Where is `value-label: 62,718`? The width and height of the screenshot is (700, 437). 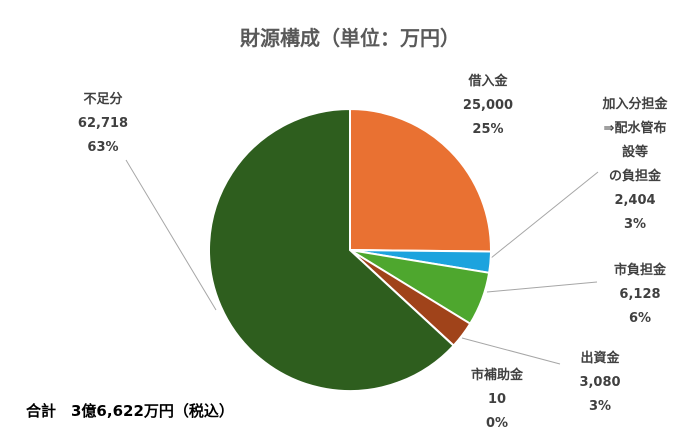
value-label: 62,718 is located at coordinates (103, 123).